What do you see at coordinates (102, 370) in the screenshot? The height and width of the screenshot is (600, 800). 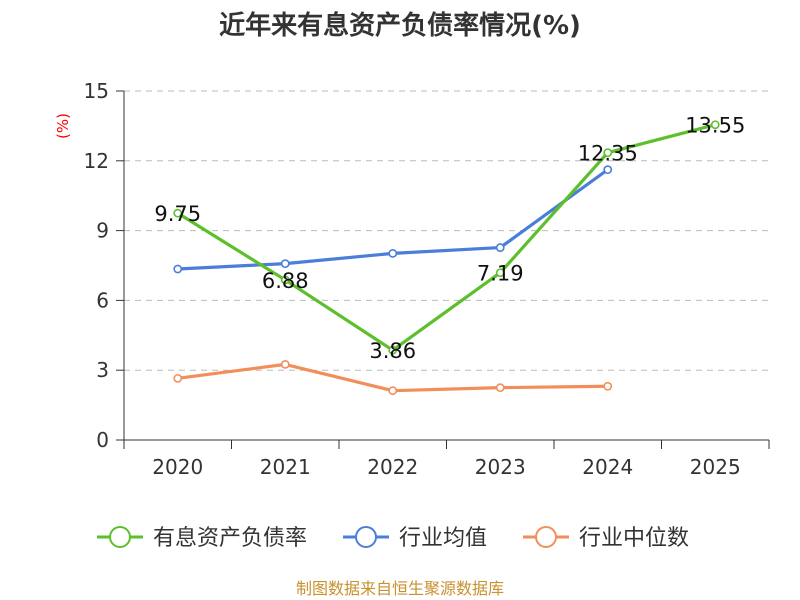 I see `y-tick-label: 3` at bounding box center [102, 370].